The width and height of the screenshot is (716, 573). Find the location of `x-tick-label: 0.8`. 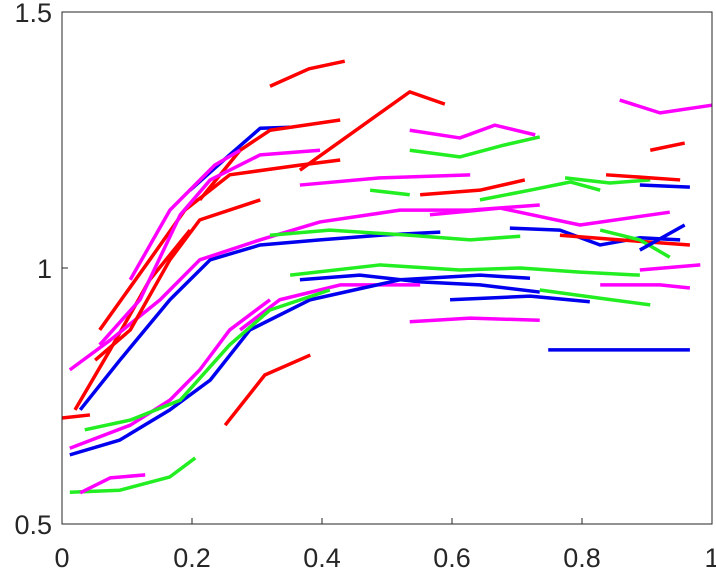

x-tick-label: 0.8 is located at coordinates (582, 558).